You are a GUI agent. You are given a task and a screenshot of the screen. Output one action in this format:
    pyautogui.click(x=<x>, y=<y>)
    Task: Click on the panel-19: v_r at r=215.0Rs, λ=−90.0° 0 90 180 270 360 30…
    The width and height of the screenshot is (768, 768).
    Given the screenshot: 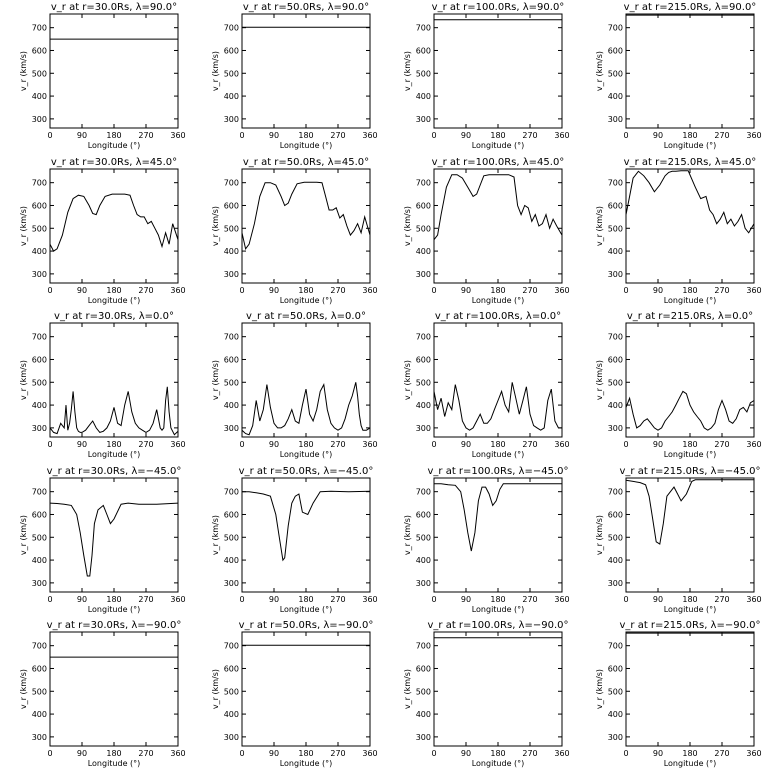 What is the action you would take?
    pyautogui.click(x=678, y=694)
    